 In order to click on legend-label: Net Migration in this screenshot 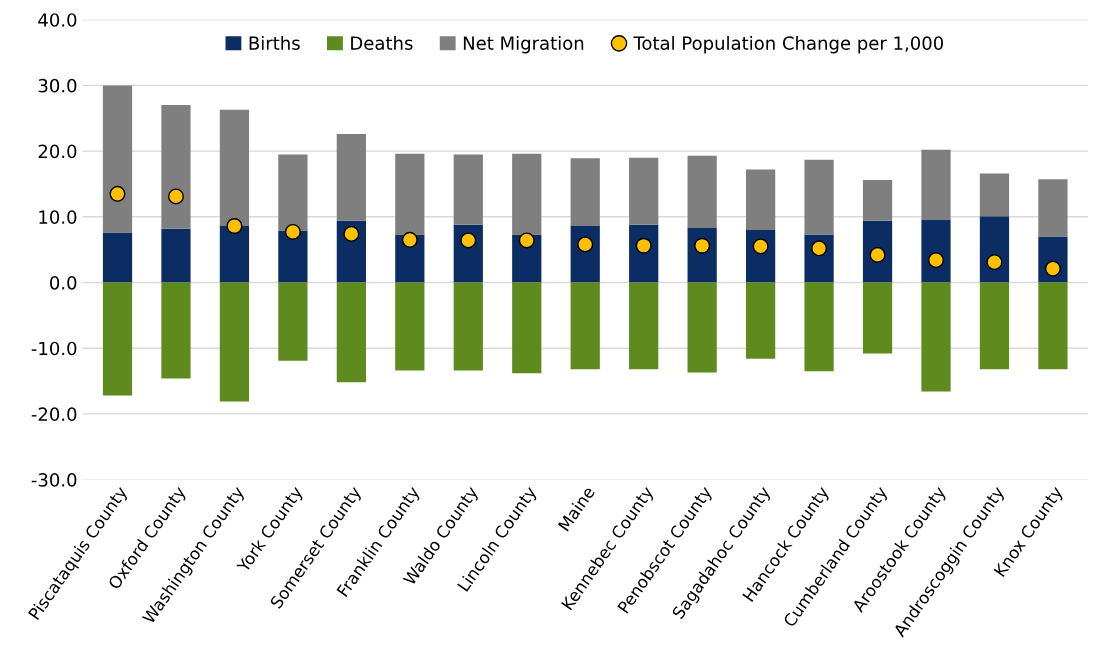, I will do `click(523, 44)`.